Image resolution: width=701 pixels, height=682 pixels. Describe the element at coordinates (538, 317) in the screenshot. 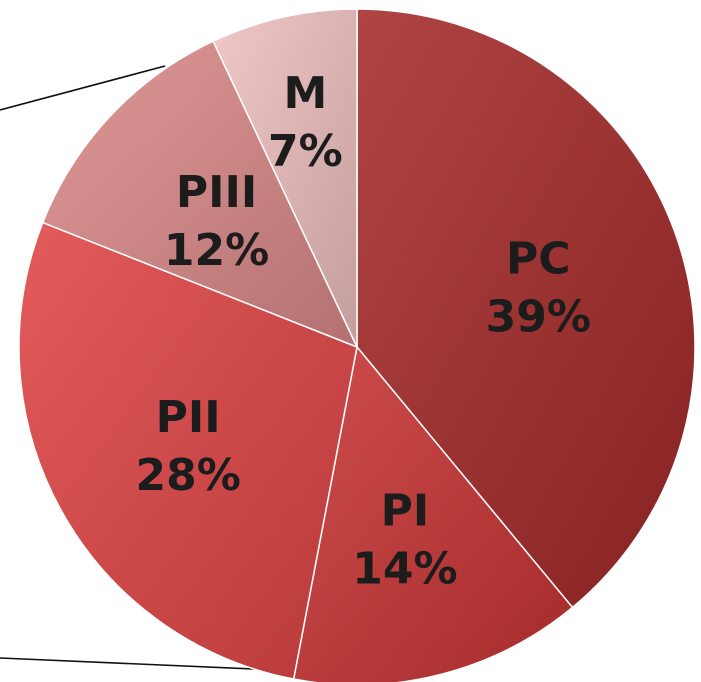

I see `slice-value-pc: 39%` at that location.